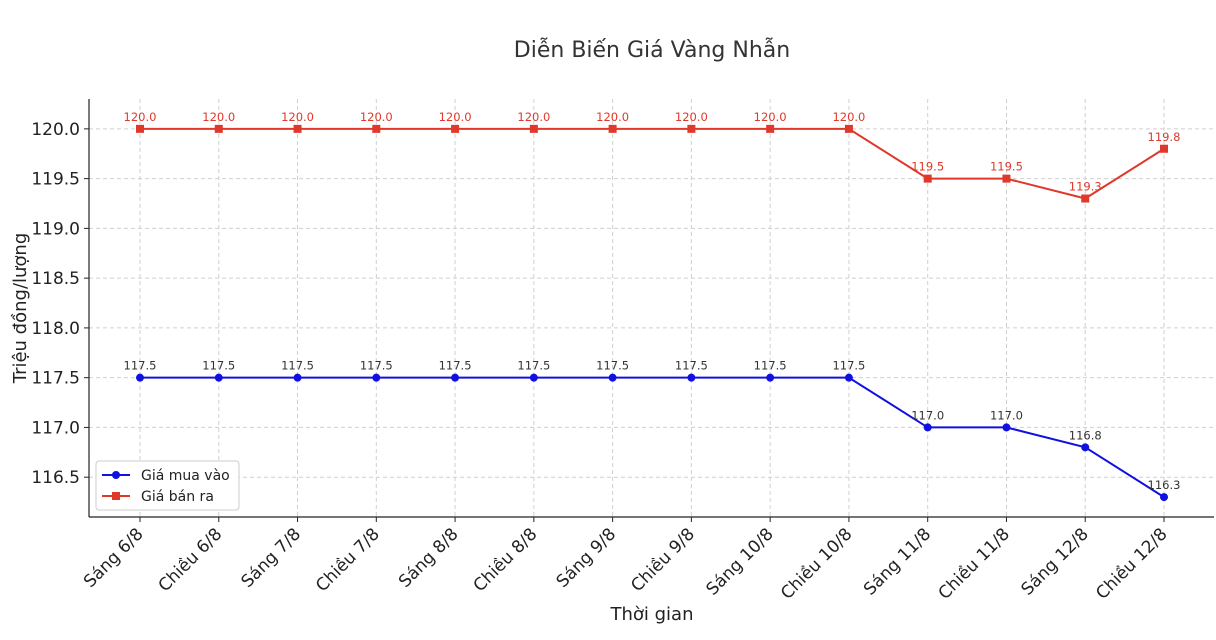 Image resolution: width=1216 pixels, height=640 pixels. Describe the element at coordinates (652, 163) in the screenshot. I see `series-line-sell` at that location.